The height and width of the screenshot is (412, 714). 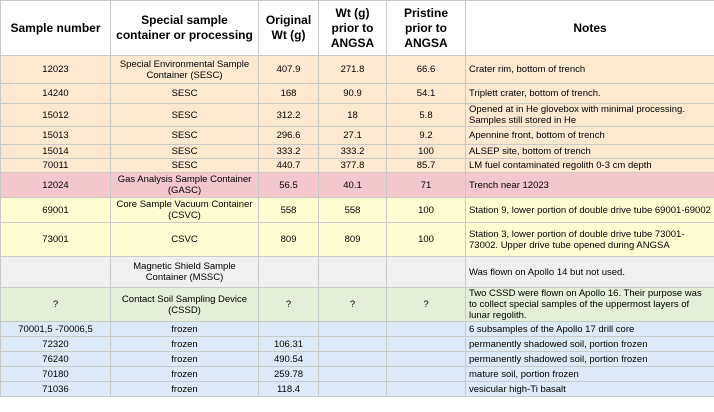 What do you see at coordinates (426, 93) in the screenshot?
I see `cell-pristine-prior: 54.1` at bounding box center [426, 93].